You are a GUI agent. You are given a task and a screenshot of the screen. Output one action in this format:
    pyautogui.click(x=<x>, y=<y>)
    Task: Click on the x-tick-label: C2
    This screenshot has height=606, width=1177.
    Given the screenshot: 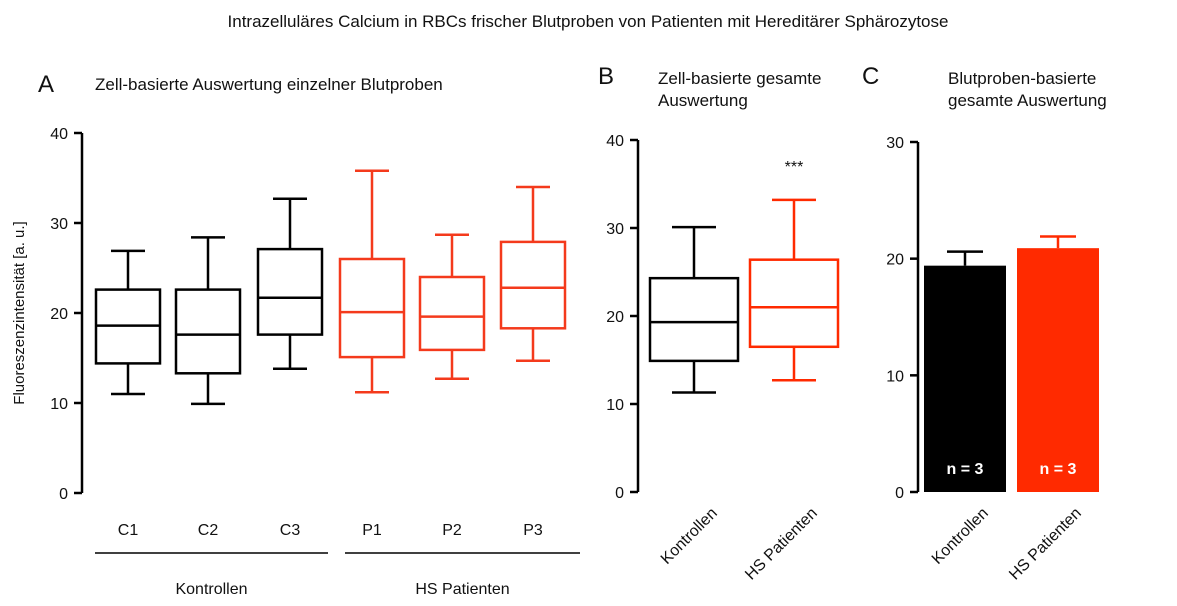 What is the action you would take?
    pyautogui.click(x=208, y=530)
    